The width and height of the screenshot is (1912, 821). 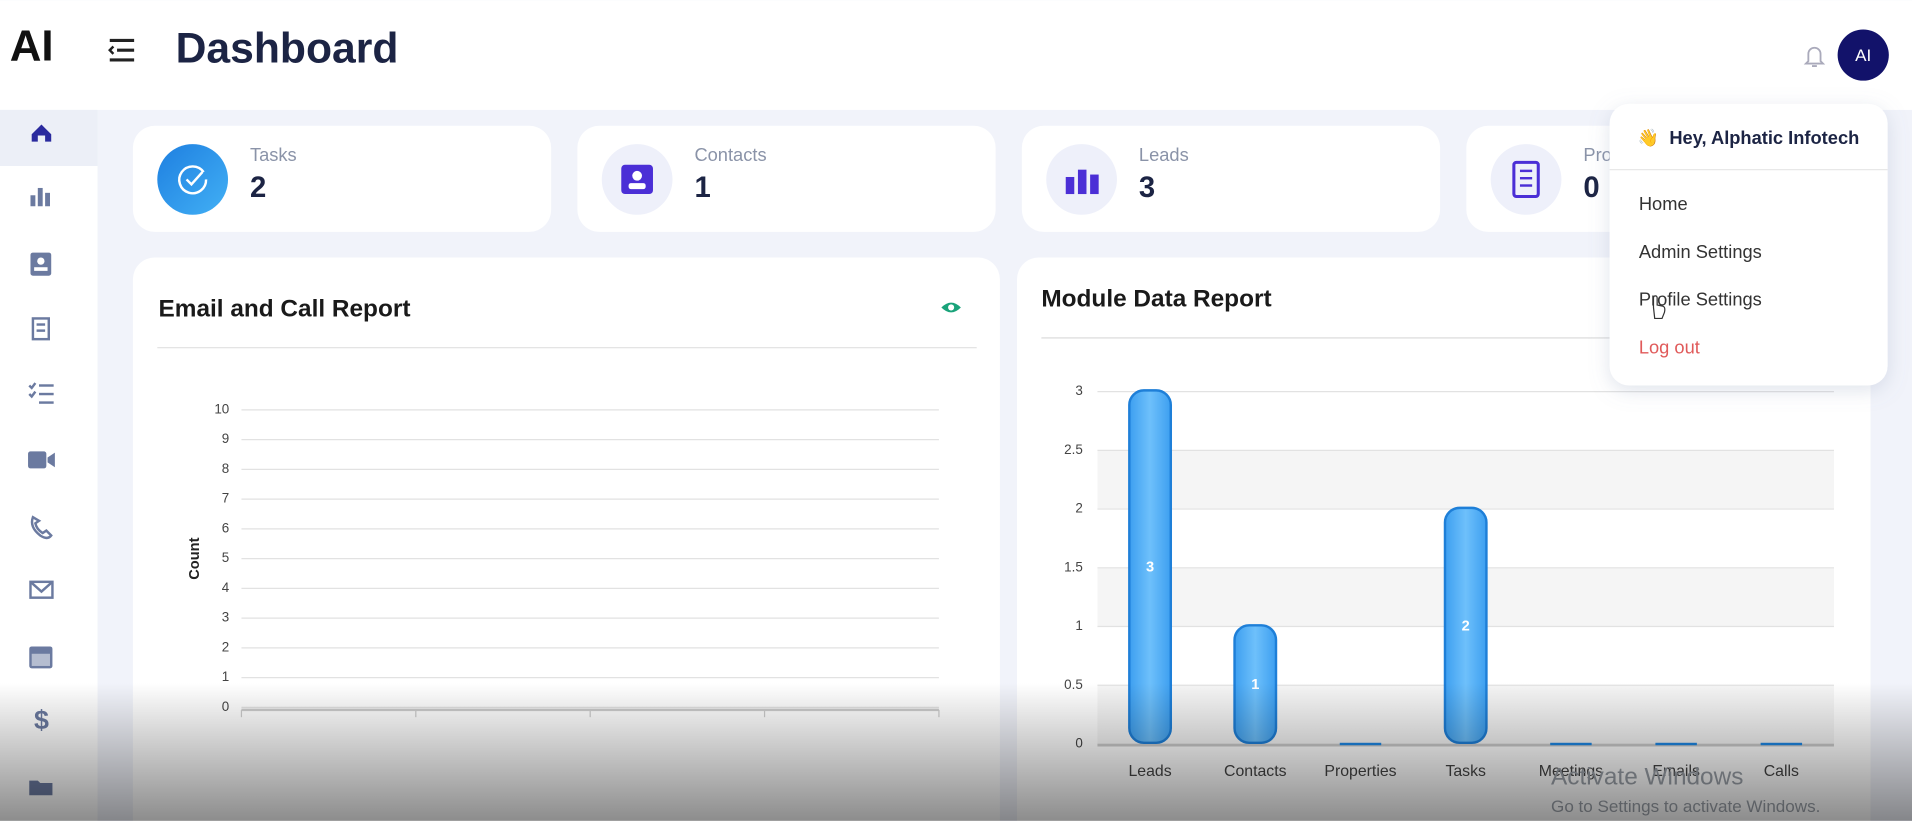 I want to click on chart-title: Email and Call Report, so click(x=285, y=308).